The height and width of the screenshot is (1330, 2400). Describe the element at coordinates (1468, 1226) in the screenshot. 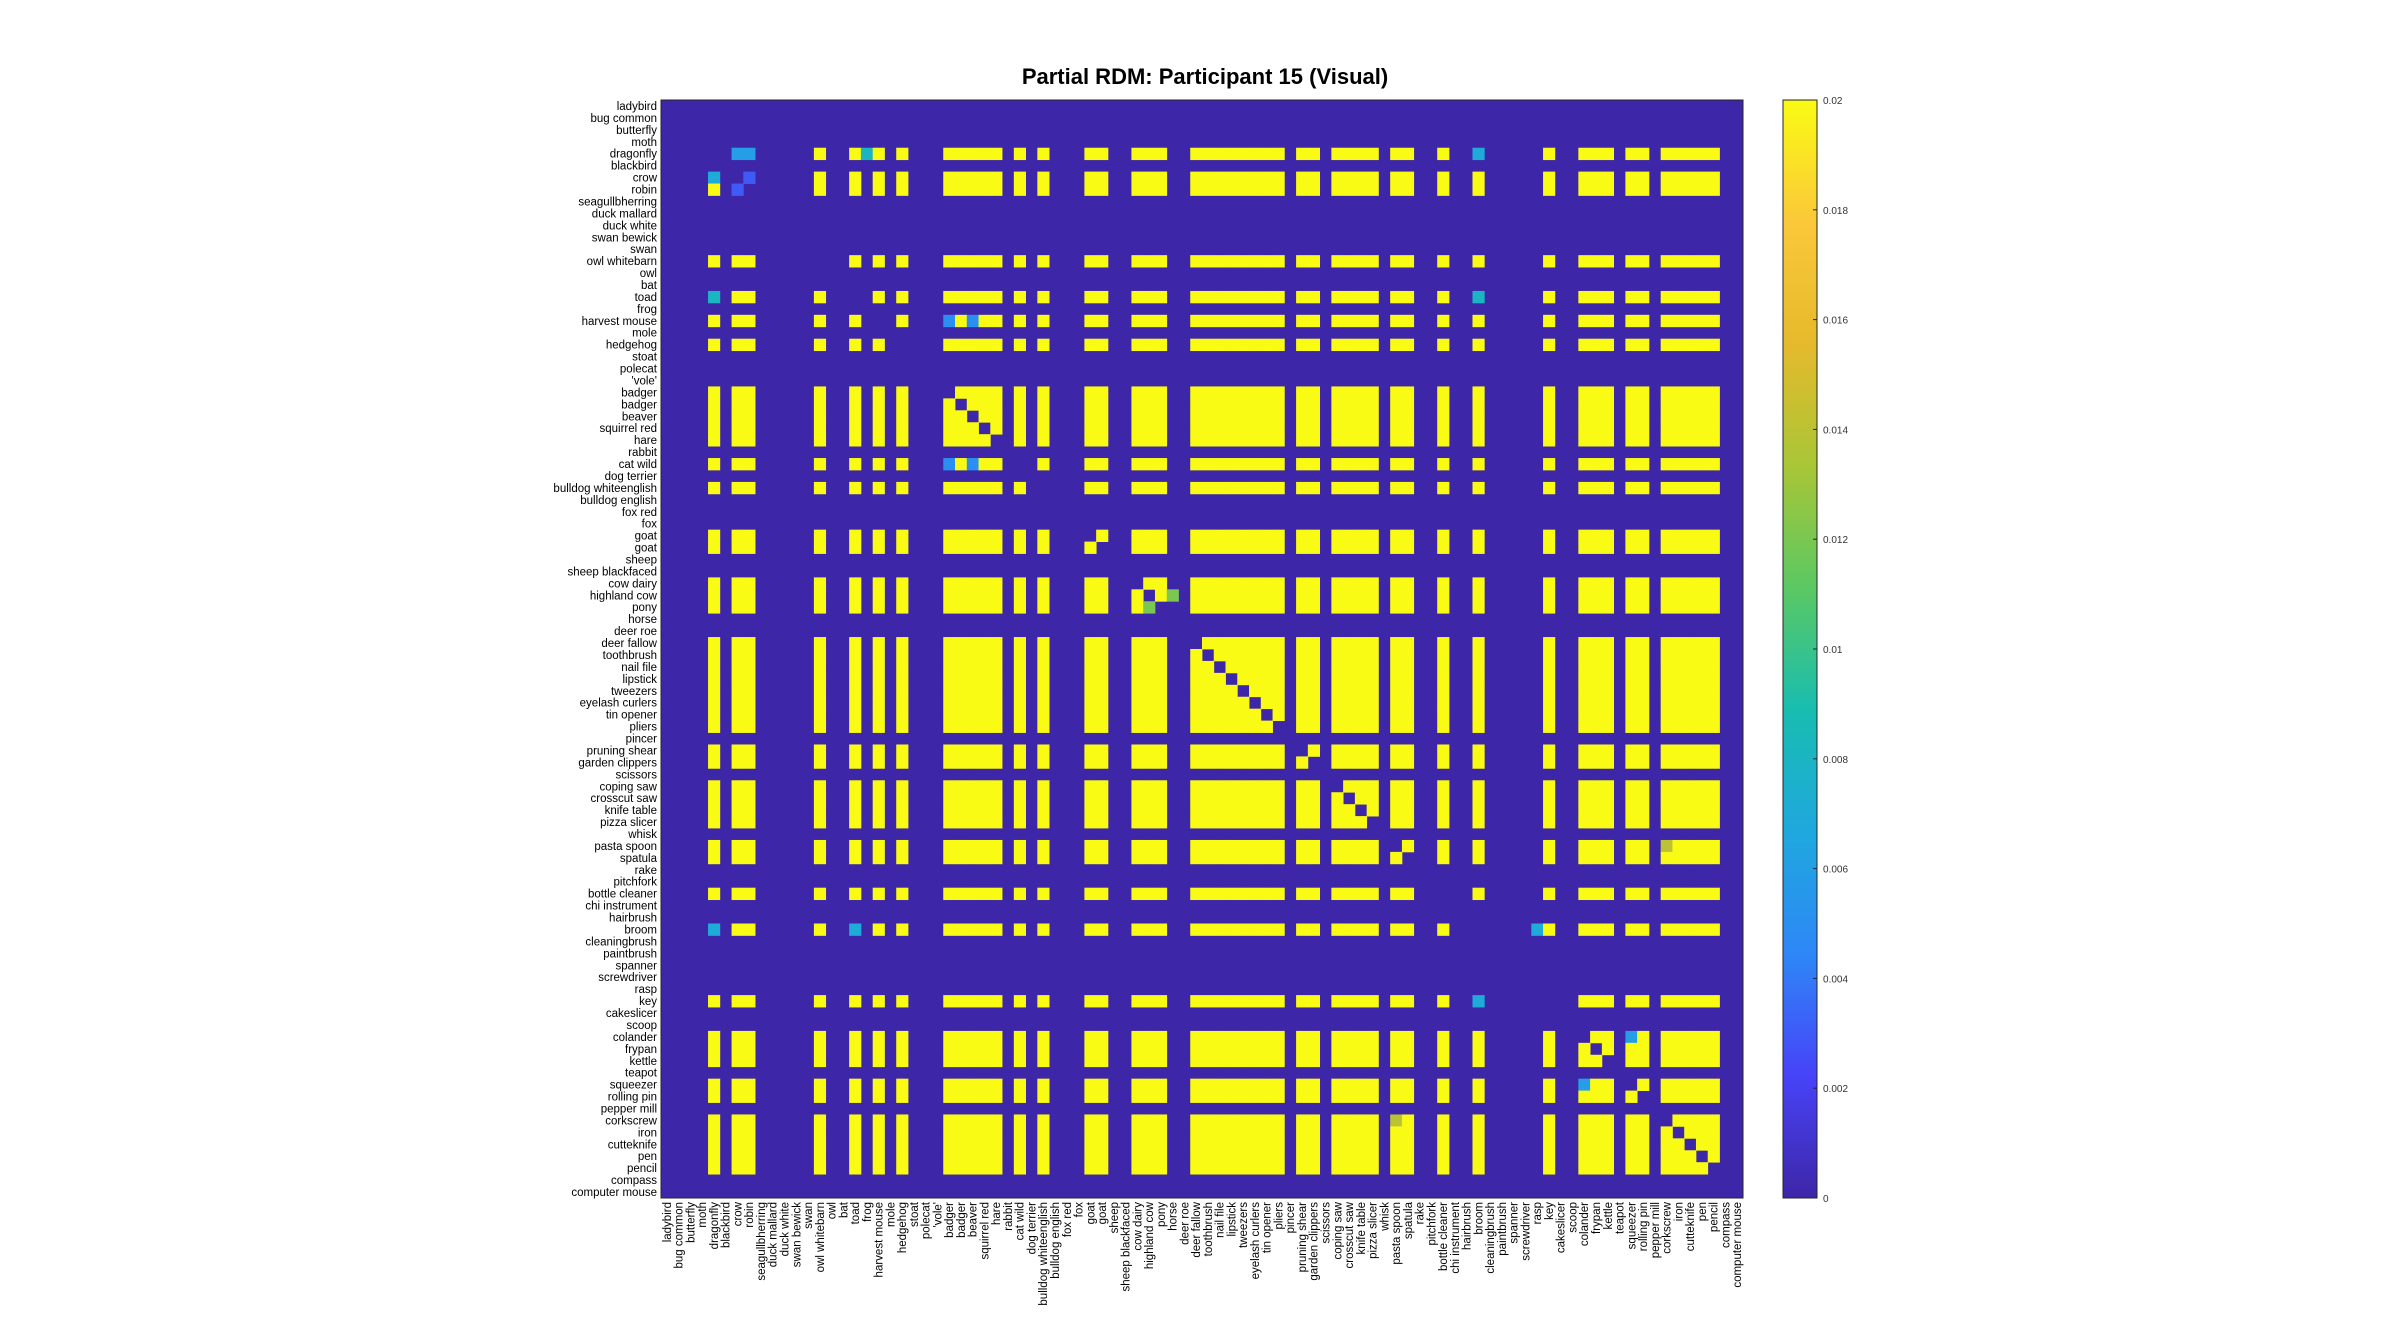

I see `column-label: hairbrush` at that location.